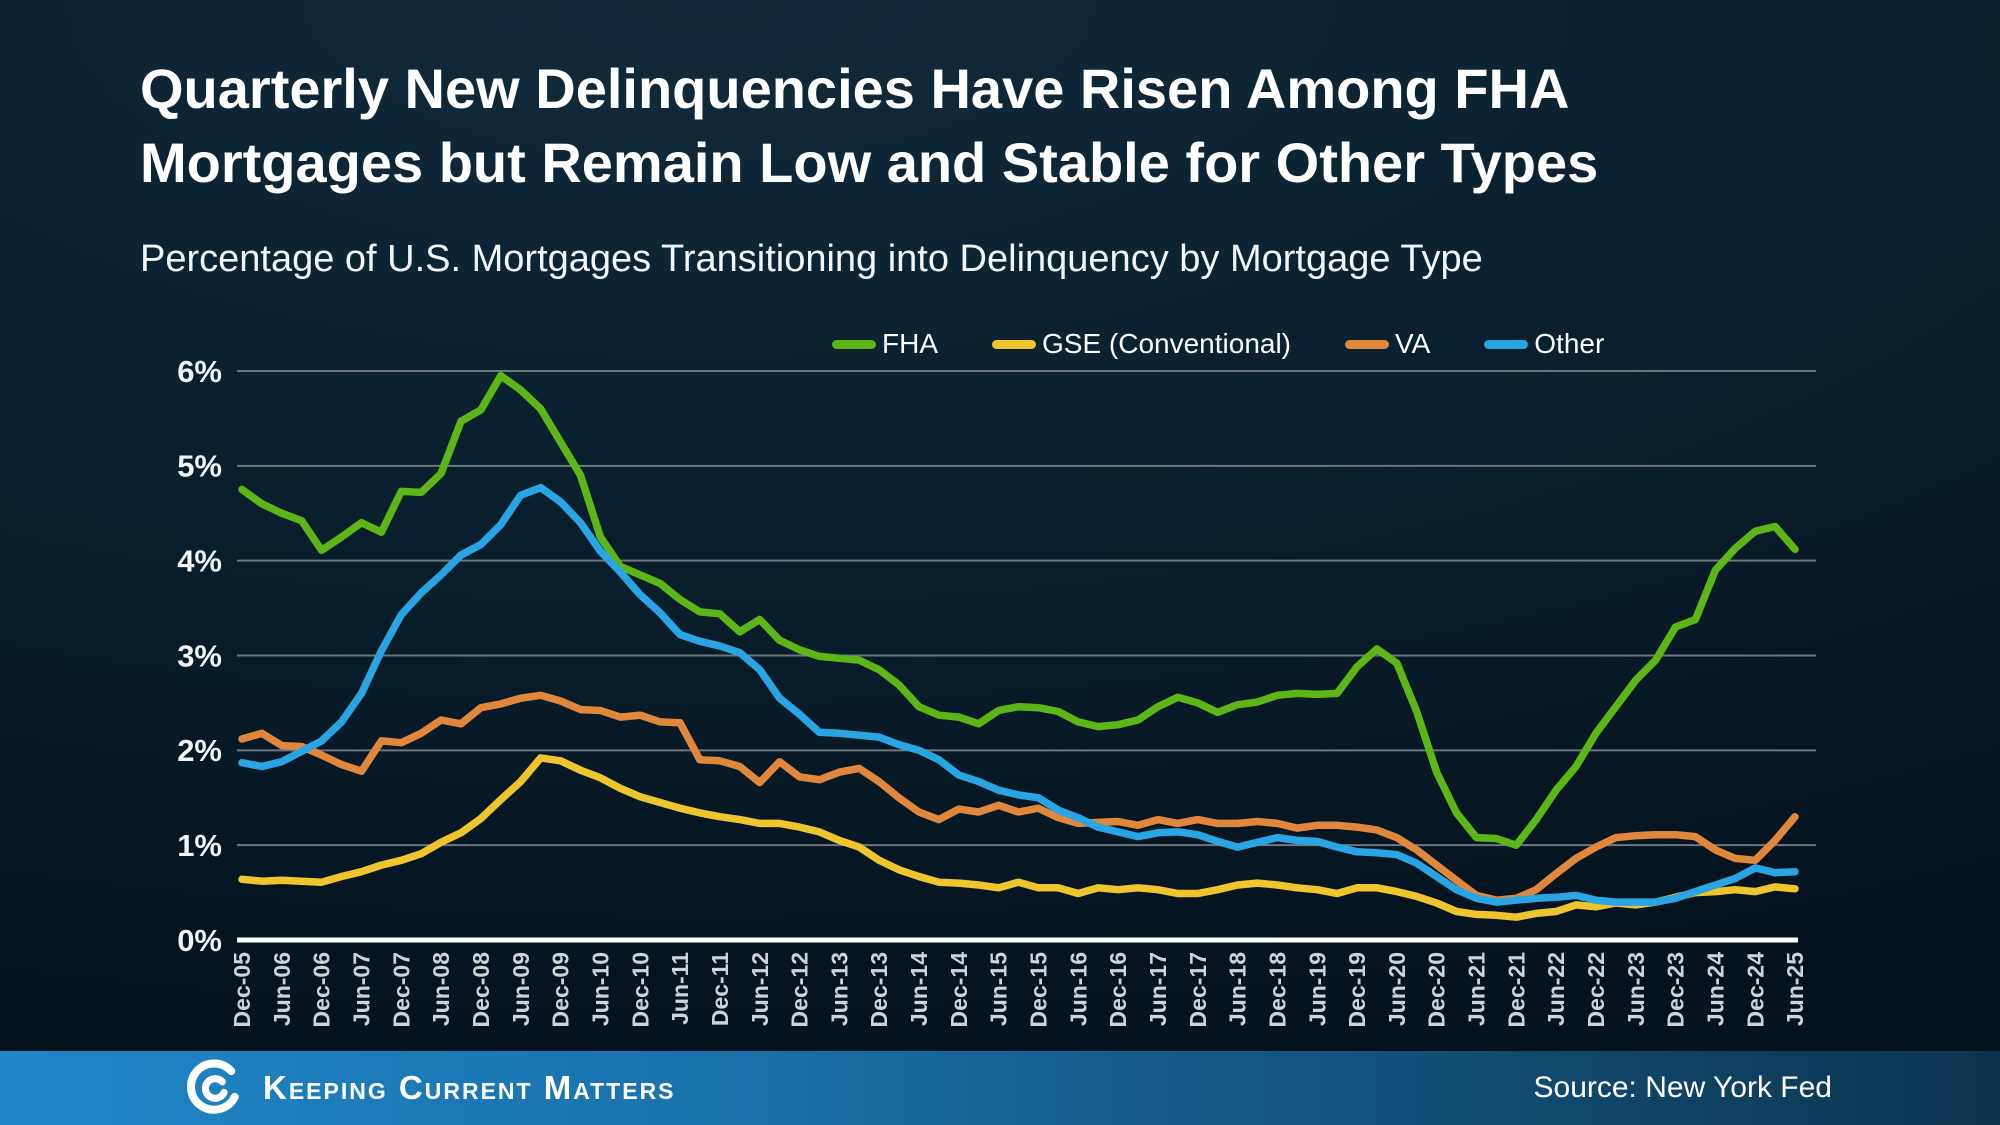  Describe the element at coordinates (600, 989) in the screenshot. I see `x-axis-label: Jun-10` at that location.